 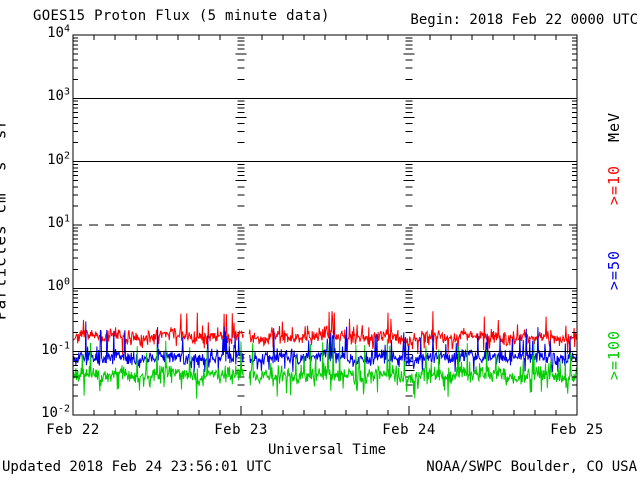 I want to click on x-axis-label: Universal Time, so click(x=327, y=450).